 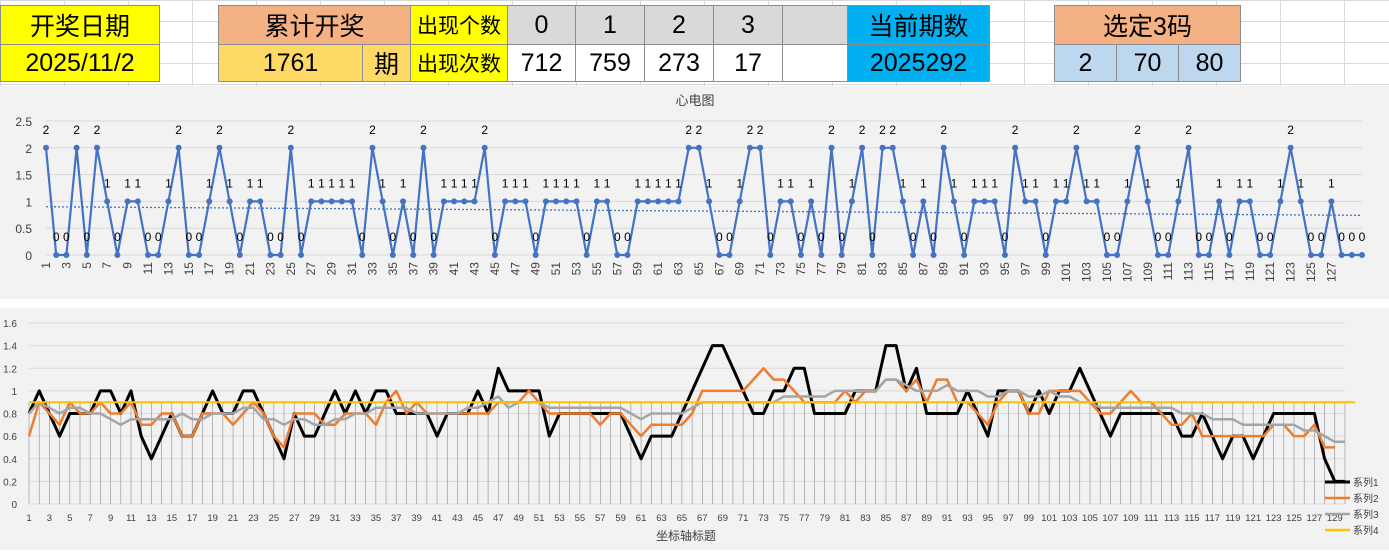 What do you see at coordinates (541, 63) in the screenshot?
I see `count-0: 712` at bounding box center [541, 63].